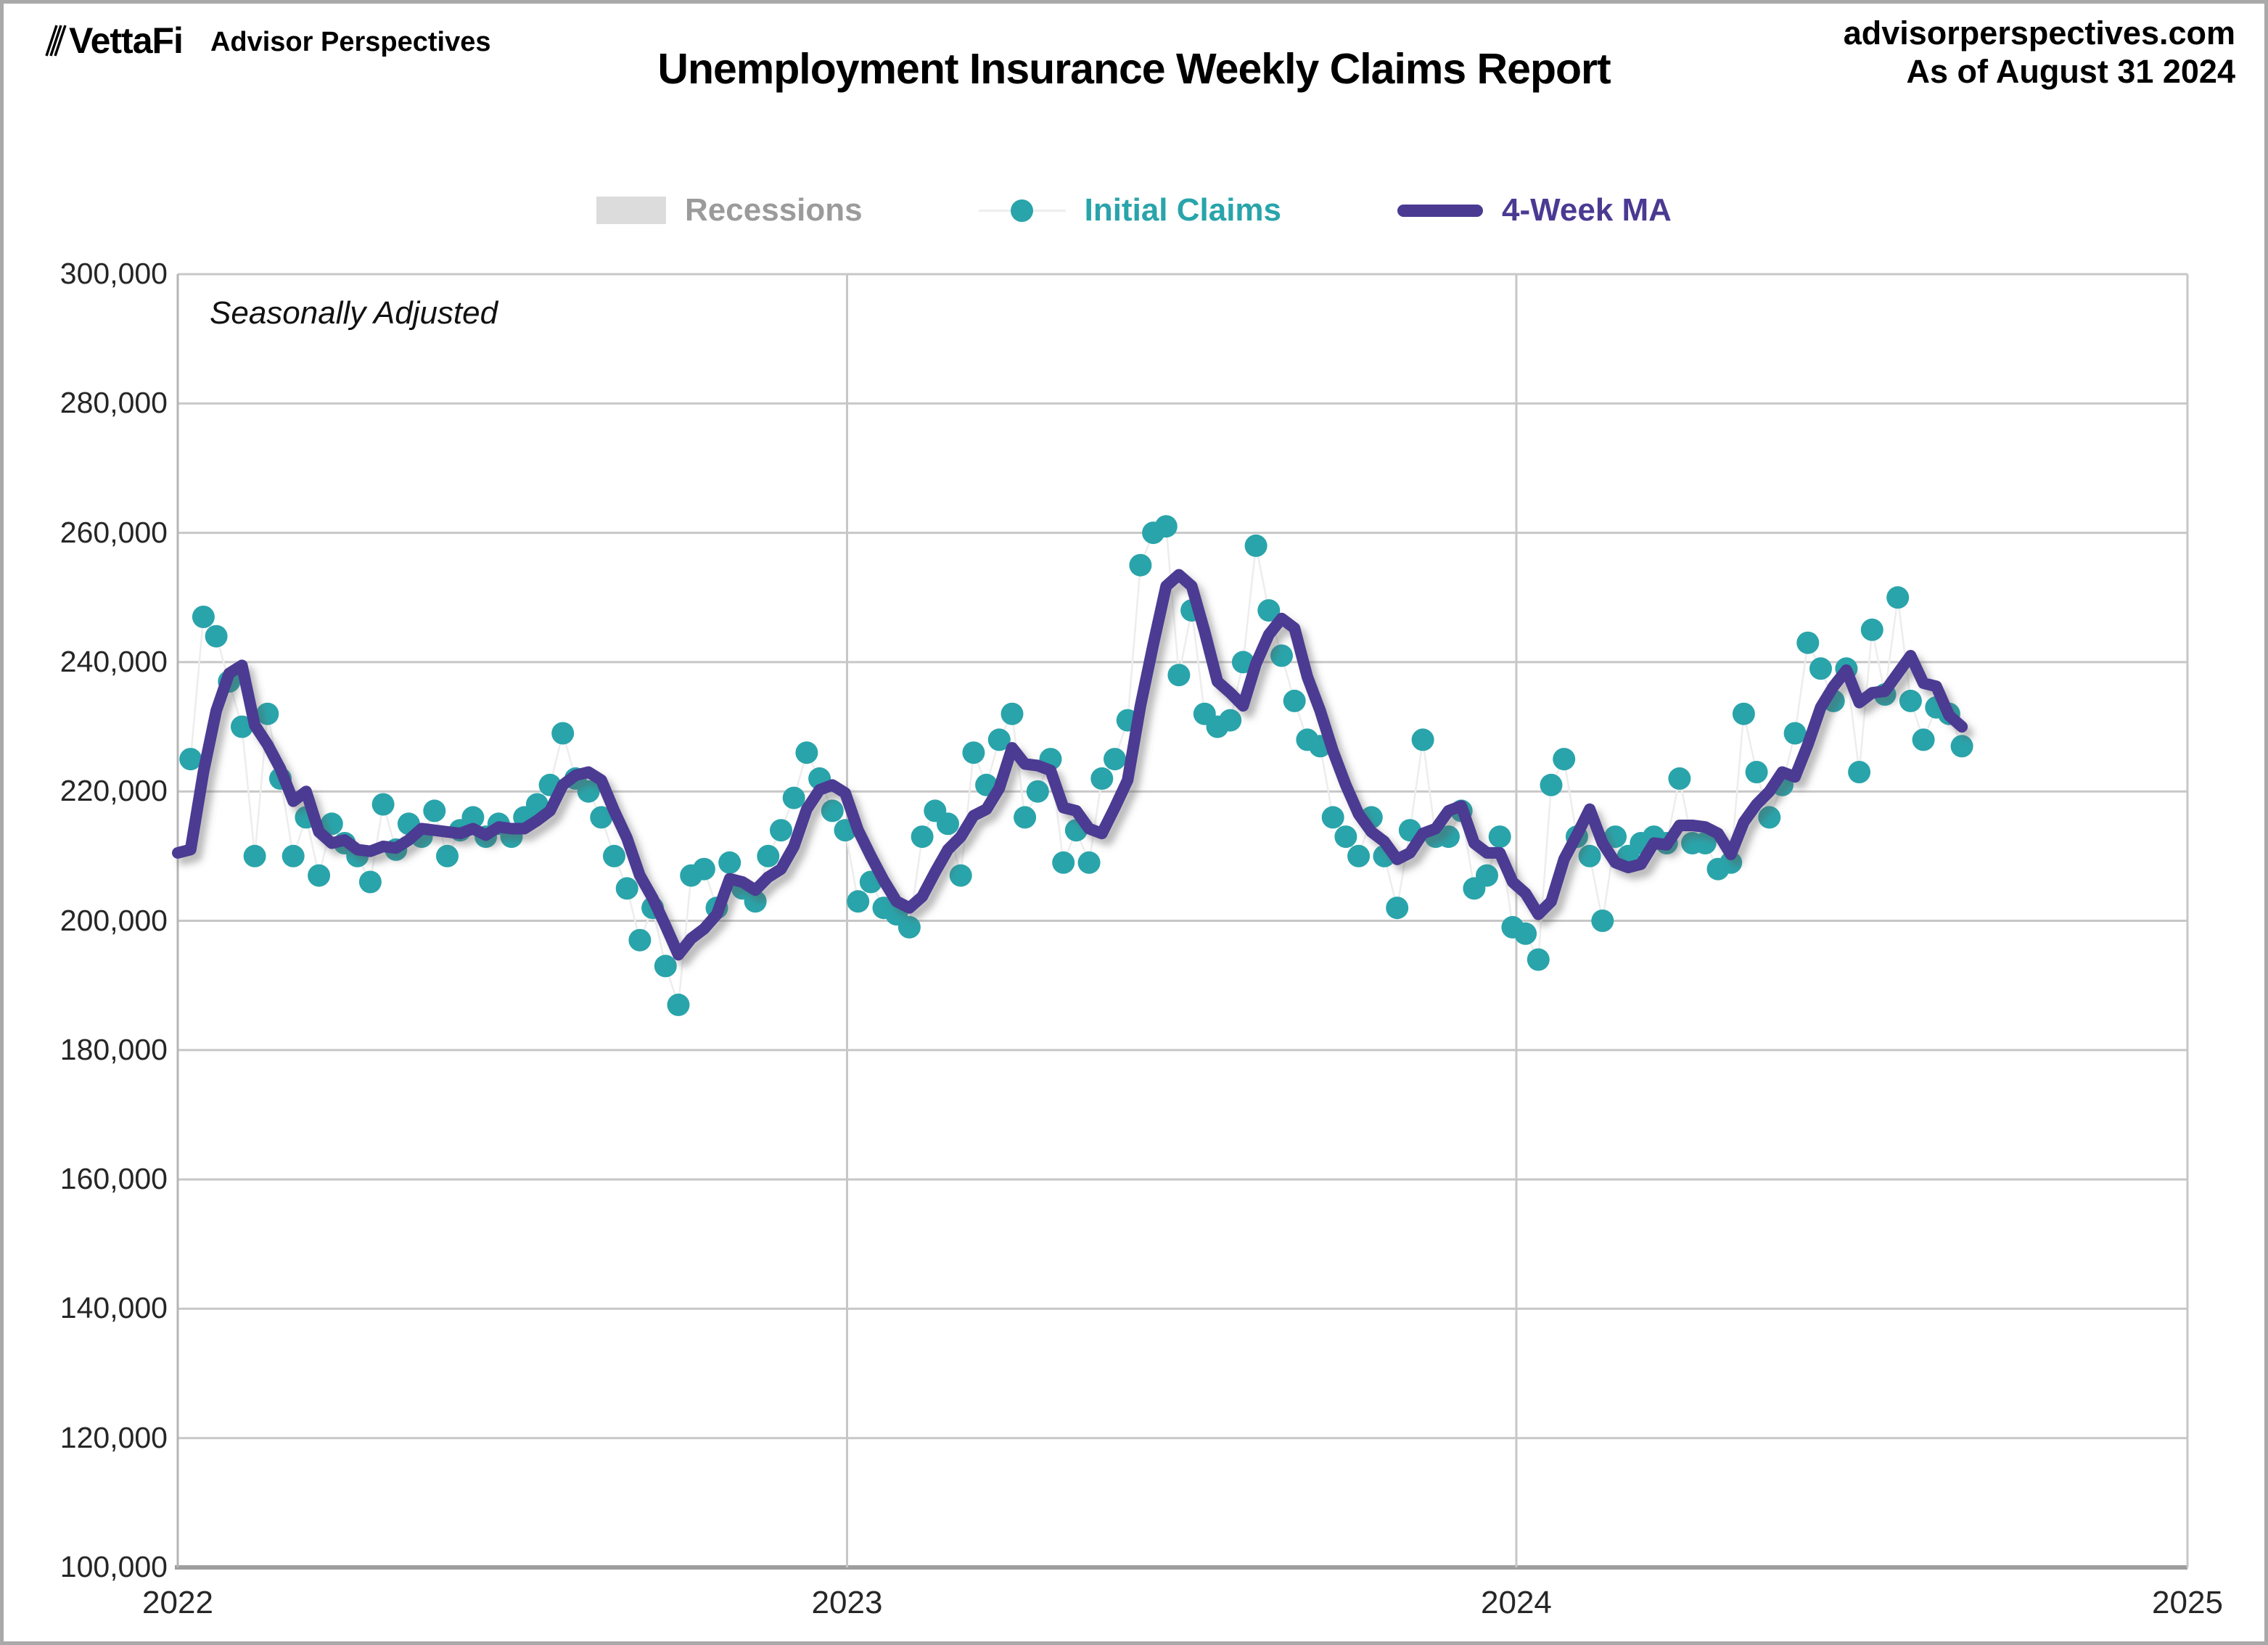 This screenshot has width=2268, height=1645. Describe the element at coordinates (847, 1602) in the screenshot. I see `x-axis-label: 2023` at that location.